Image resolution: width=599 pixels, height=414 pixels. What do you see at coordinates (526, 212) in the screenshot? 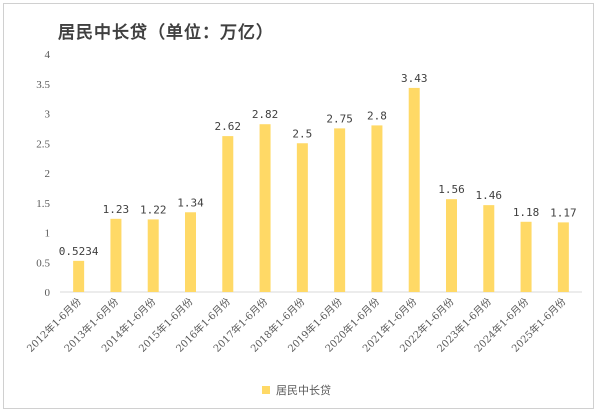
I see `data-label: 1.18` at bounding box center [526, 212].